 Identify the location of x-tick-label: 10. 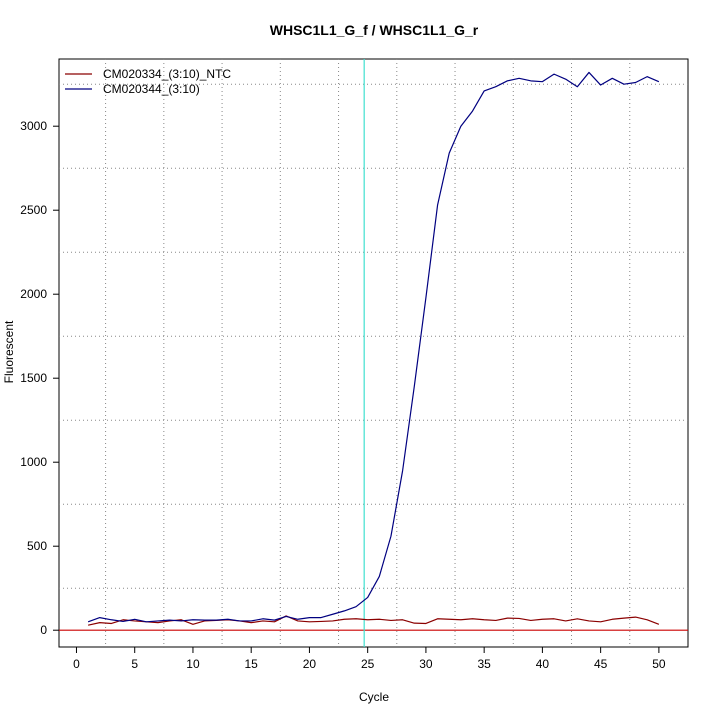
(193, 664).